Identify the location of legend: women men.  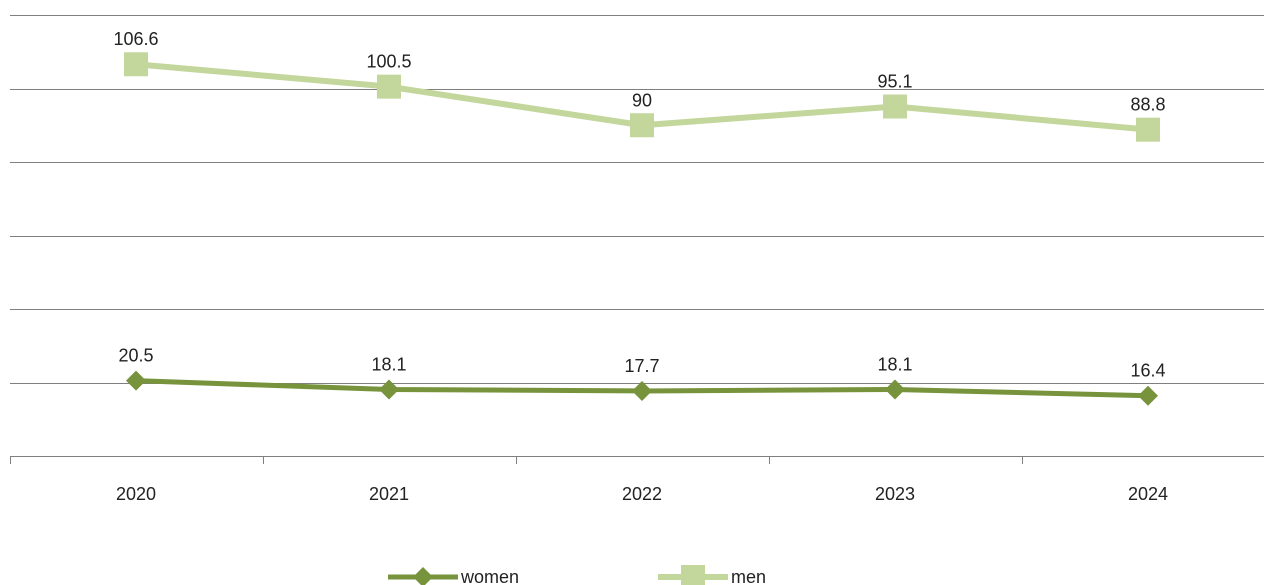
(577, 575).